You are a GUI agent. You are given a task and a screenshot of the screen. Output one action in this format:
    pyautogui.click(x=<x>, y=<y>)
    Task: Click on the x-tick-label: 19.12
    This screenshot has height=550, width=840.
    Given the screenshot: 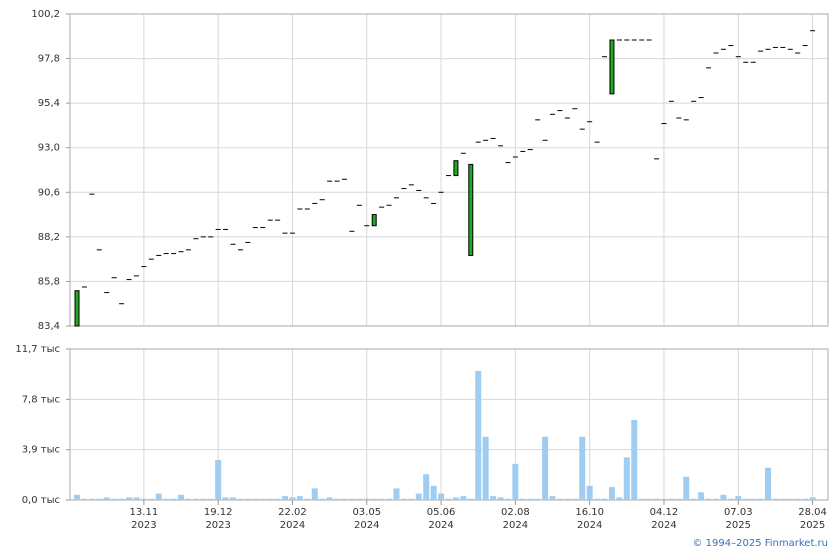 What is the action you would take?
    pyautogui.click(x=218, y=512)
    